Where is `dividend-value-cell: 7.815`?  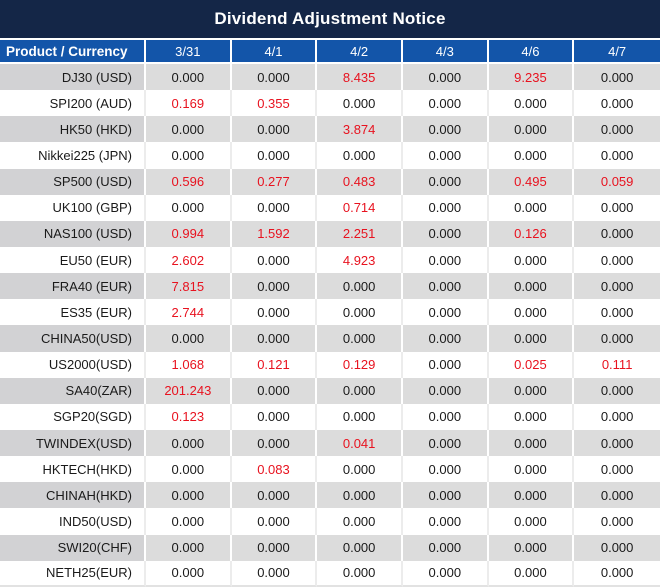
dividend-value-cell: 7.815 is located at coordinates (189, 286).